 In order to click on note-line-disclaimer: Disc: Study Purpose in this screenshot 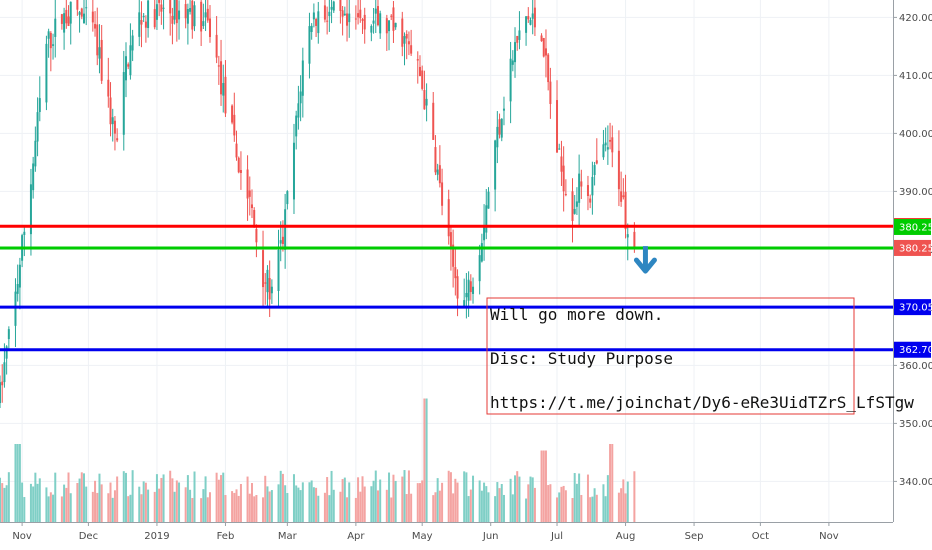, I will do `click(581, 358)`.